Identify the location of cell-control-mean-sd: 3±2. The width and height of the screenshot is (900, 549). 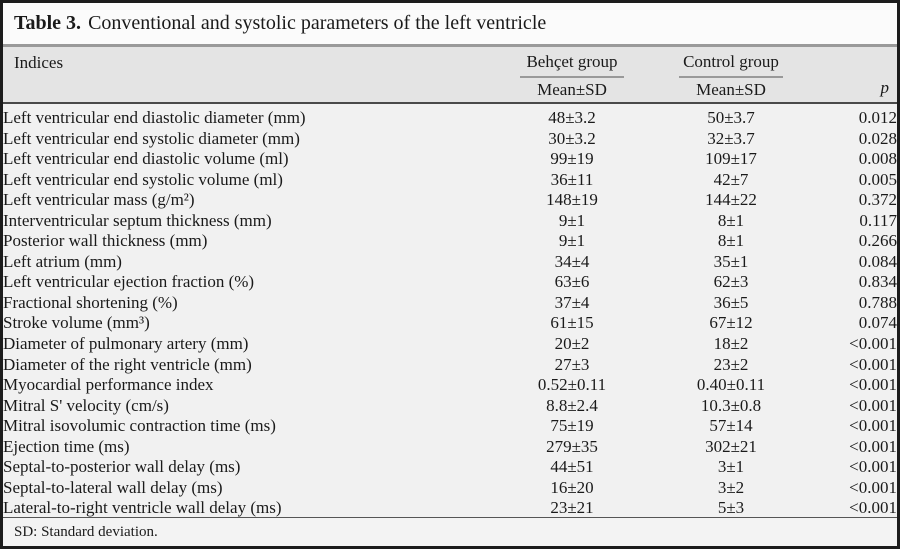
(731, 487).